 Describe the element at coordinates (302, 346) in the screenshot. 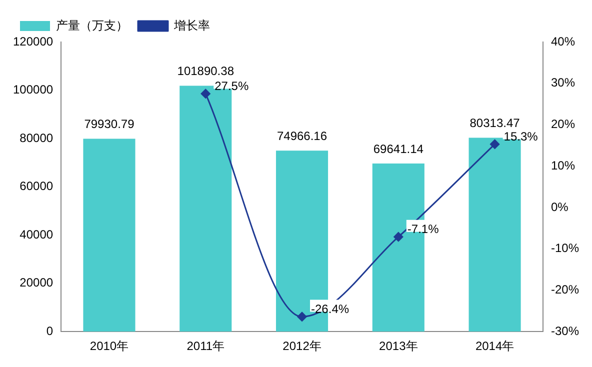

I see `x-tick-label: 2012年` at that location.